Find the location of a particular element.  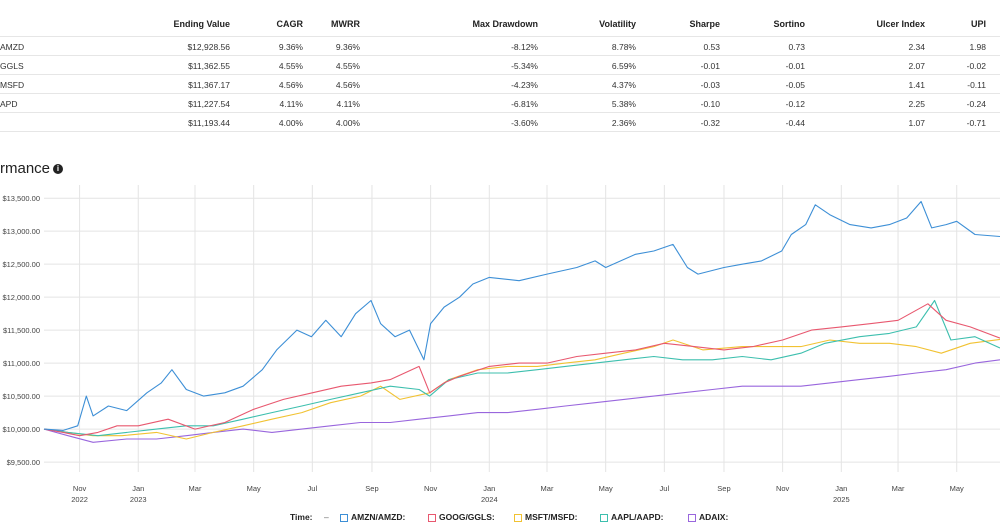

legend-item: MSFT/MSFD: is located at coordinates (545, 517).